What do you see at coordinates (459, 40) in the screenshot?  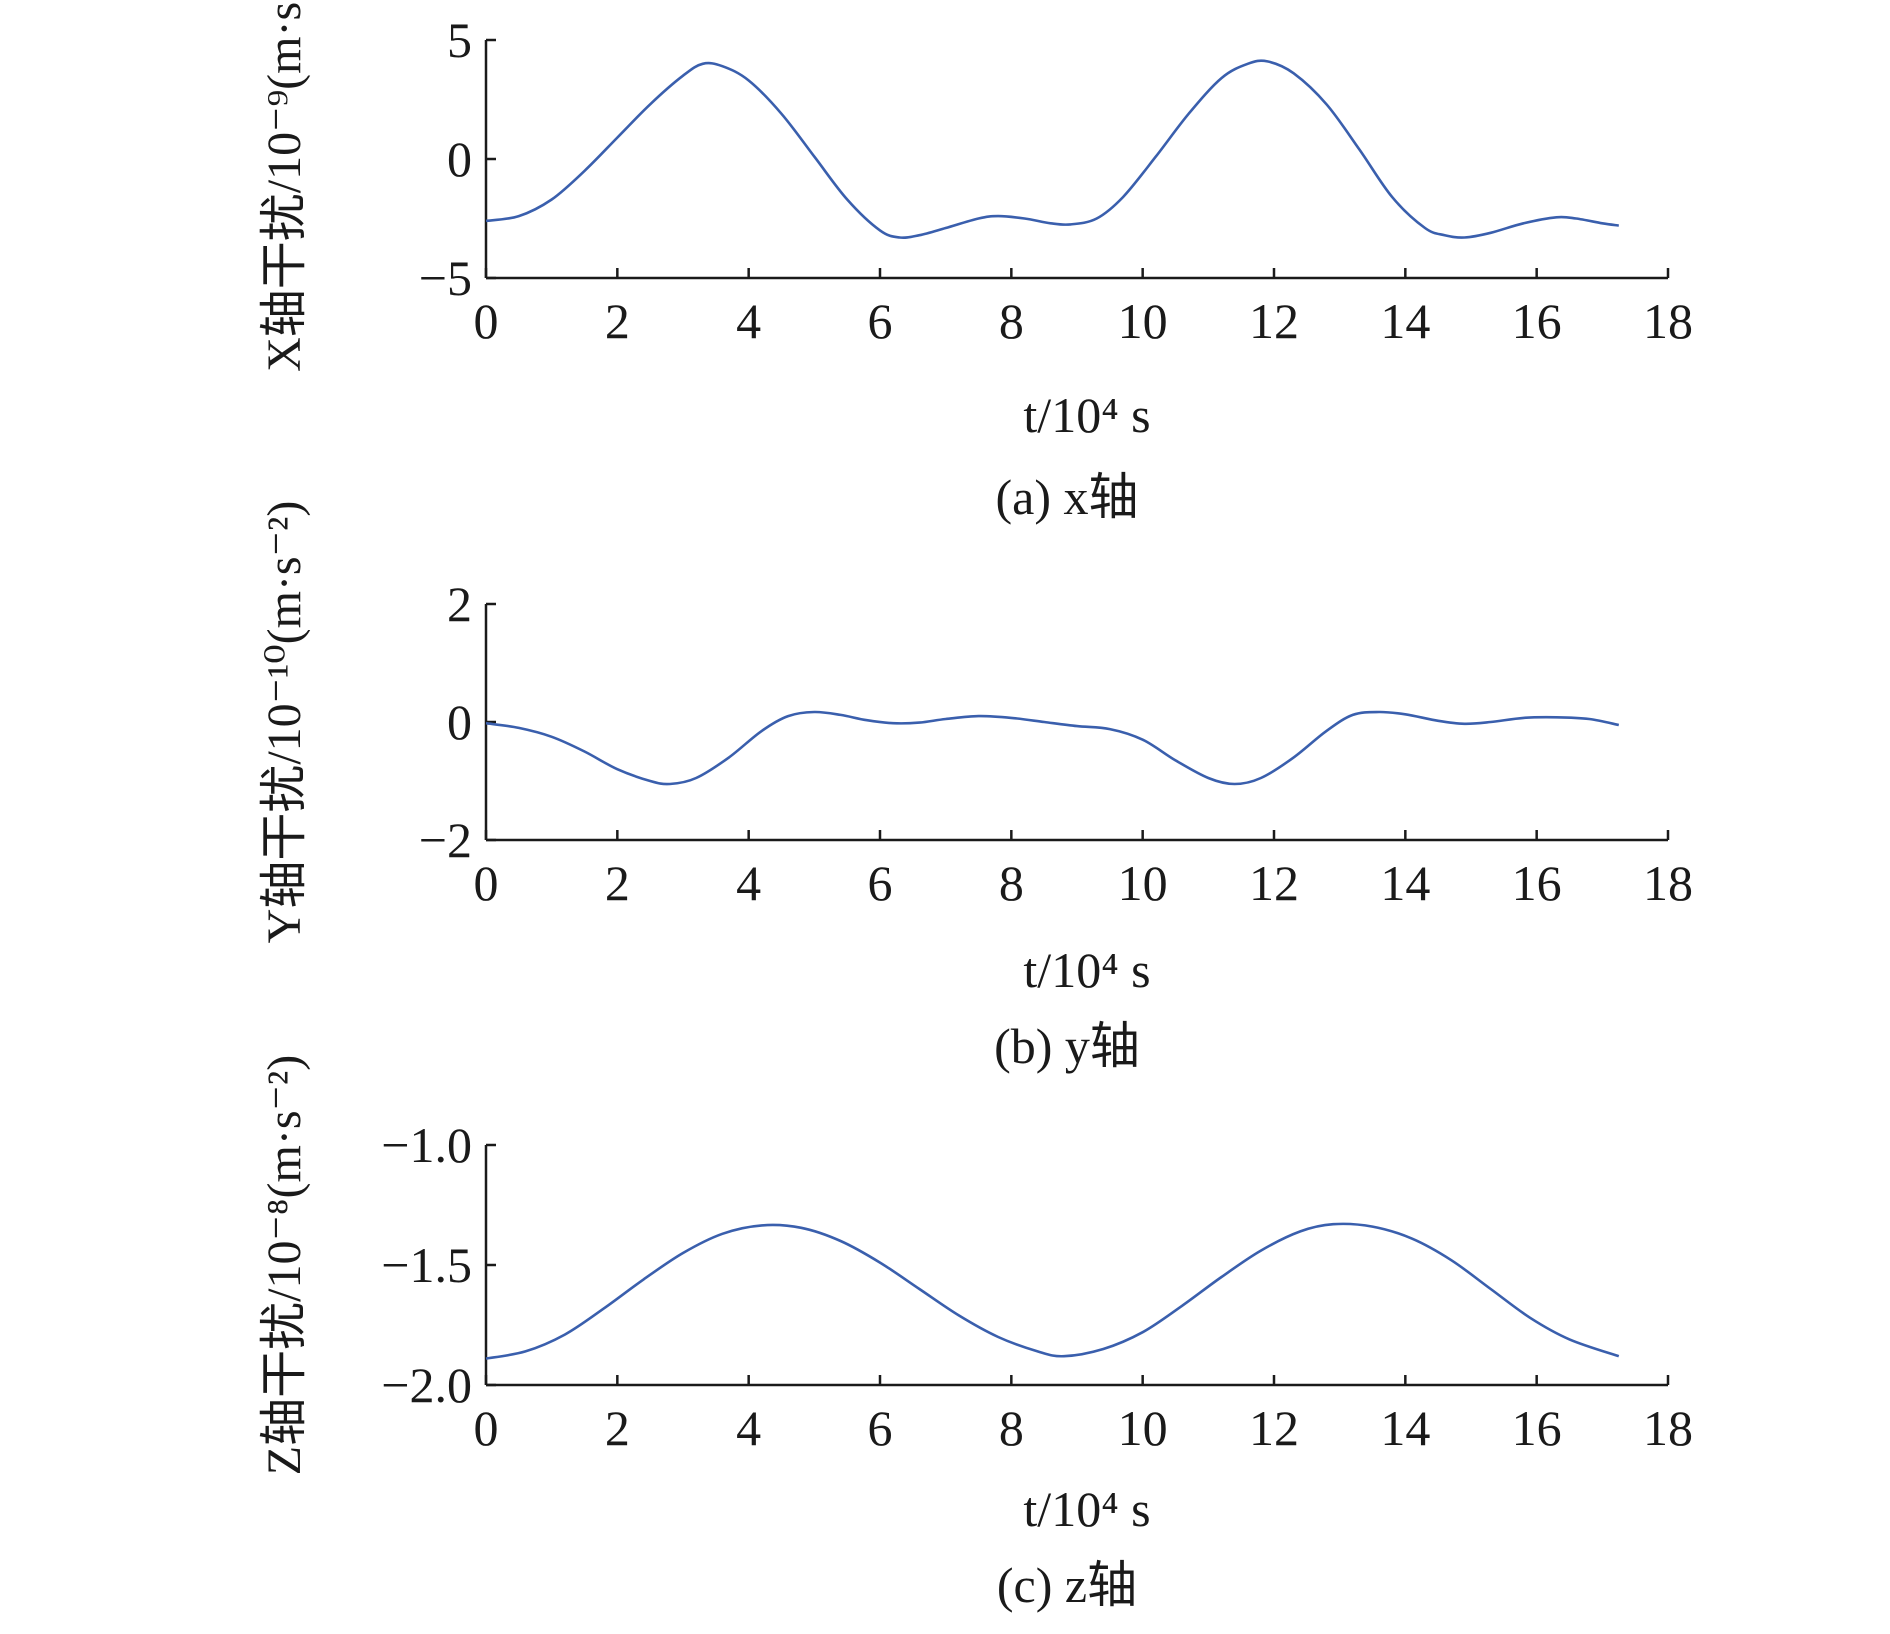 I see `y-tick-label: 5` at bounding box center [459, 40].